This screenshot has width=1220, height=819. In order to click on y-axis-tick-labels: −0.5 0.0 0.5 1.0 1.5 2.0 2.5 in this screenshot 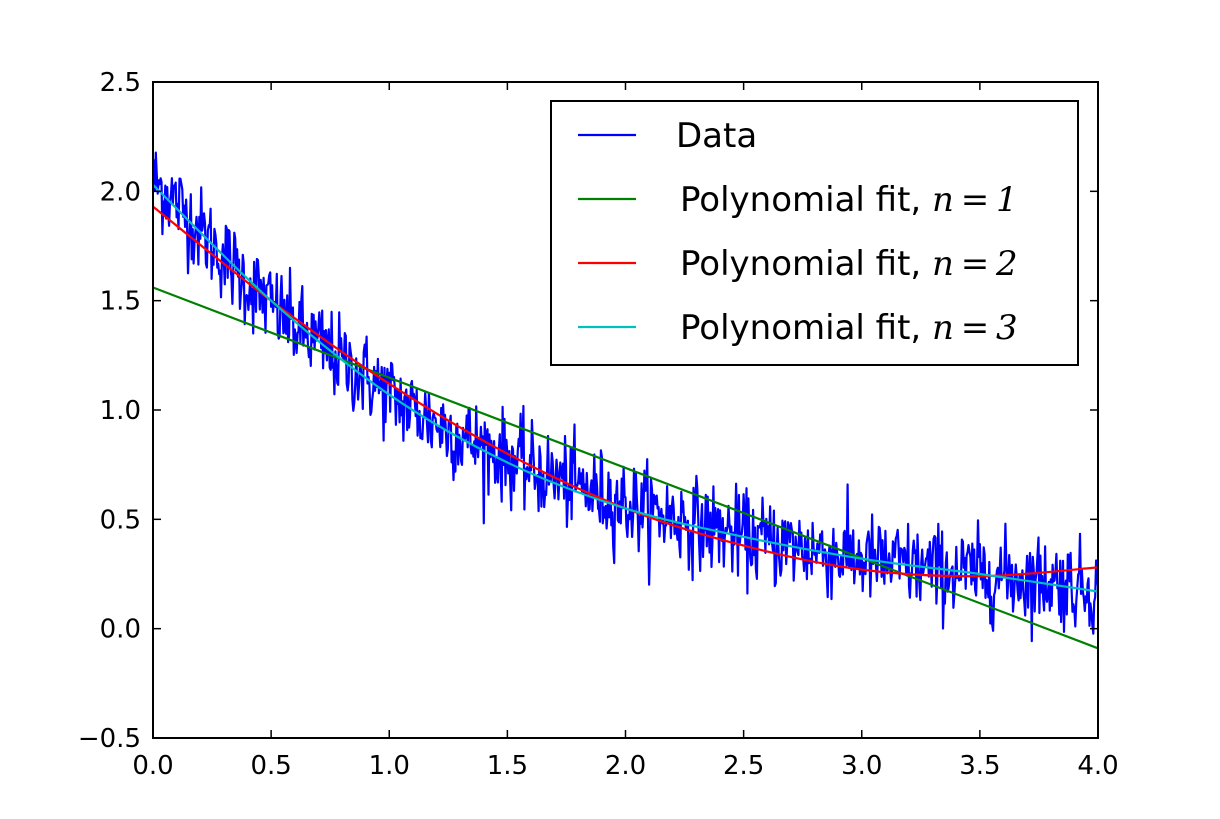, I will do `click(109, 411)`.